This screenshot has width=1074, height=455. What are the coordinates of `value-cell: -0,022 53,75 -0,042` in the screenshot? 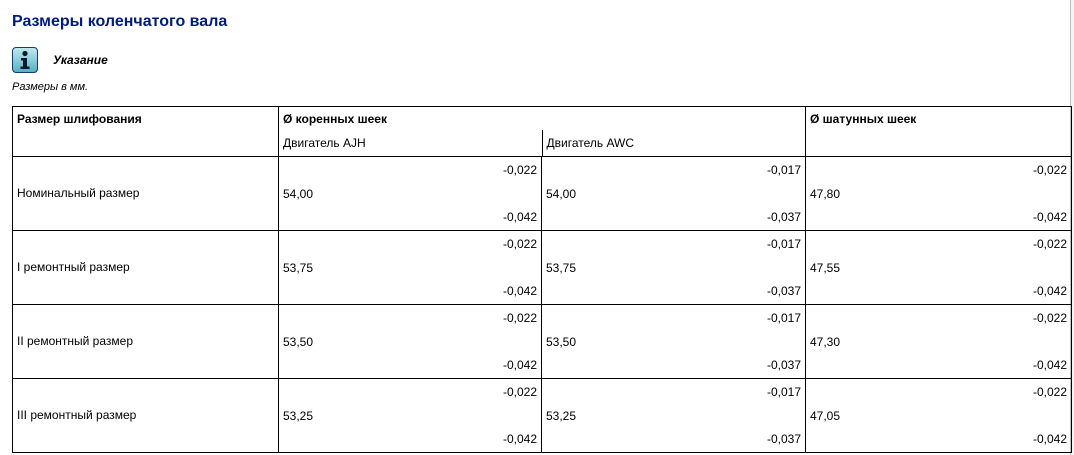 It's located at (410, 267).